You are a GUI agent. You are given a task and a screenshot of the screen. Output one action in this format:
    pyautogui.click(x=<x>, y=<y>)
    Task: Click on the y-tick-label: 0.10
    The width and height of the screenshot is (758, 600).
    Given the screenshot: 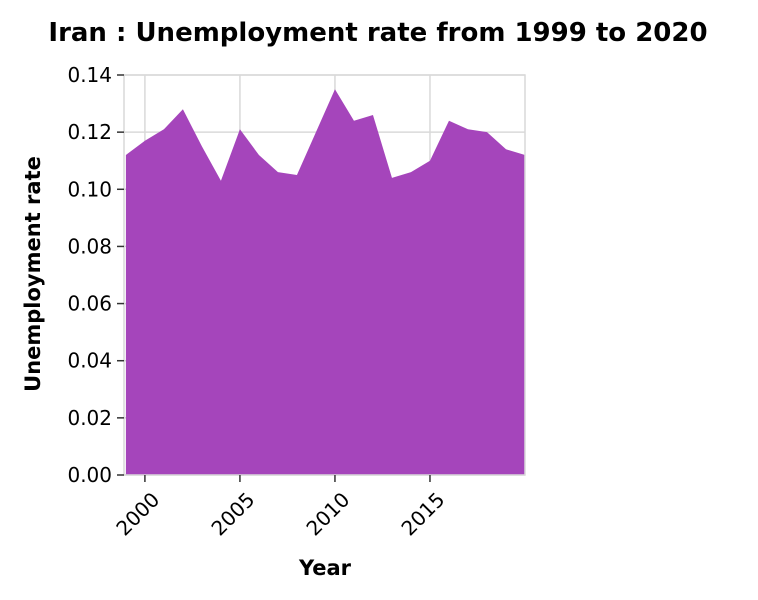 What is the action you would take?
    pyautogui.click(x=89, y=189)
    